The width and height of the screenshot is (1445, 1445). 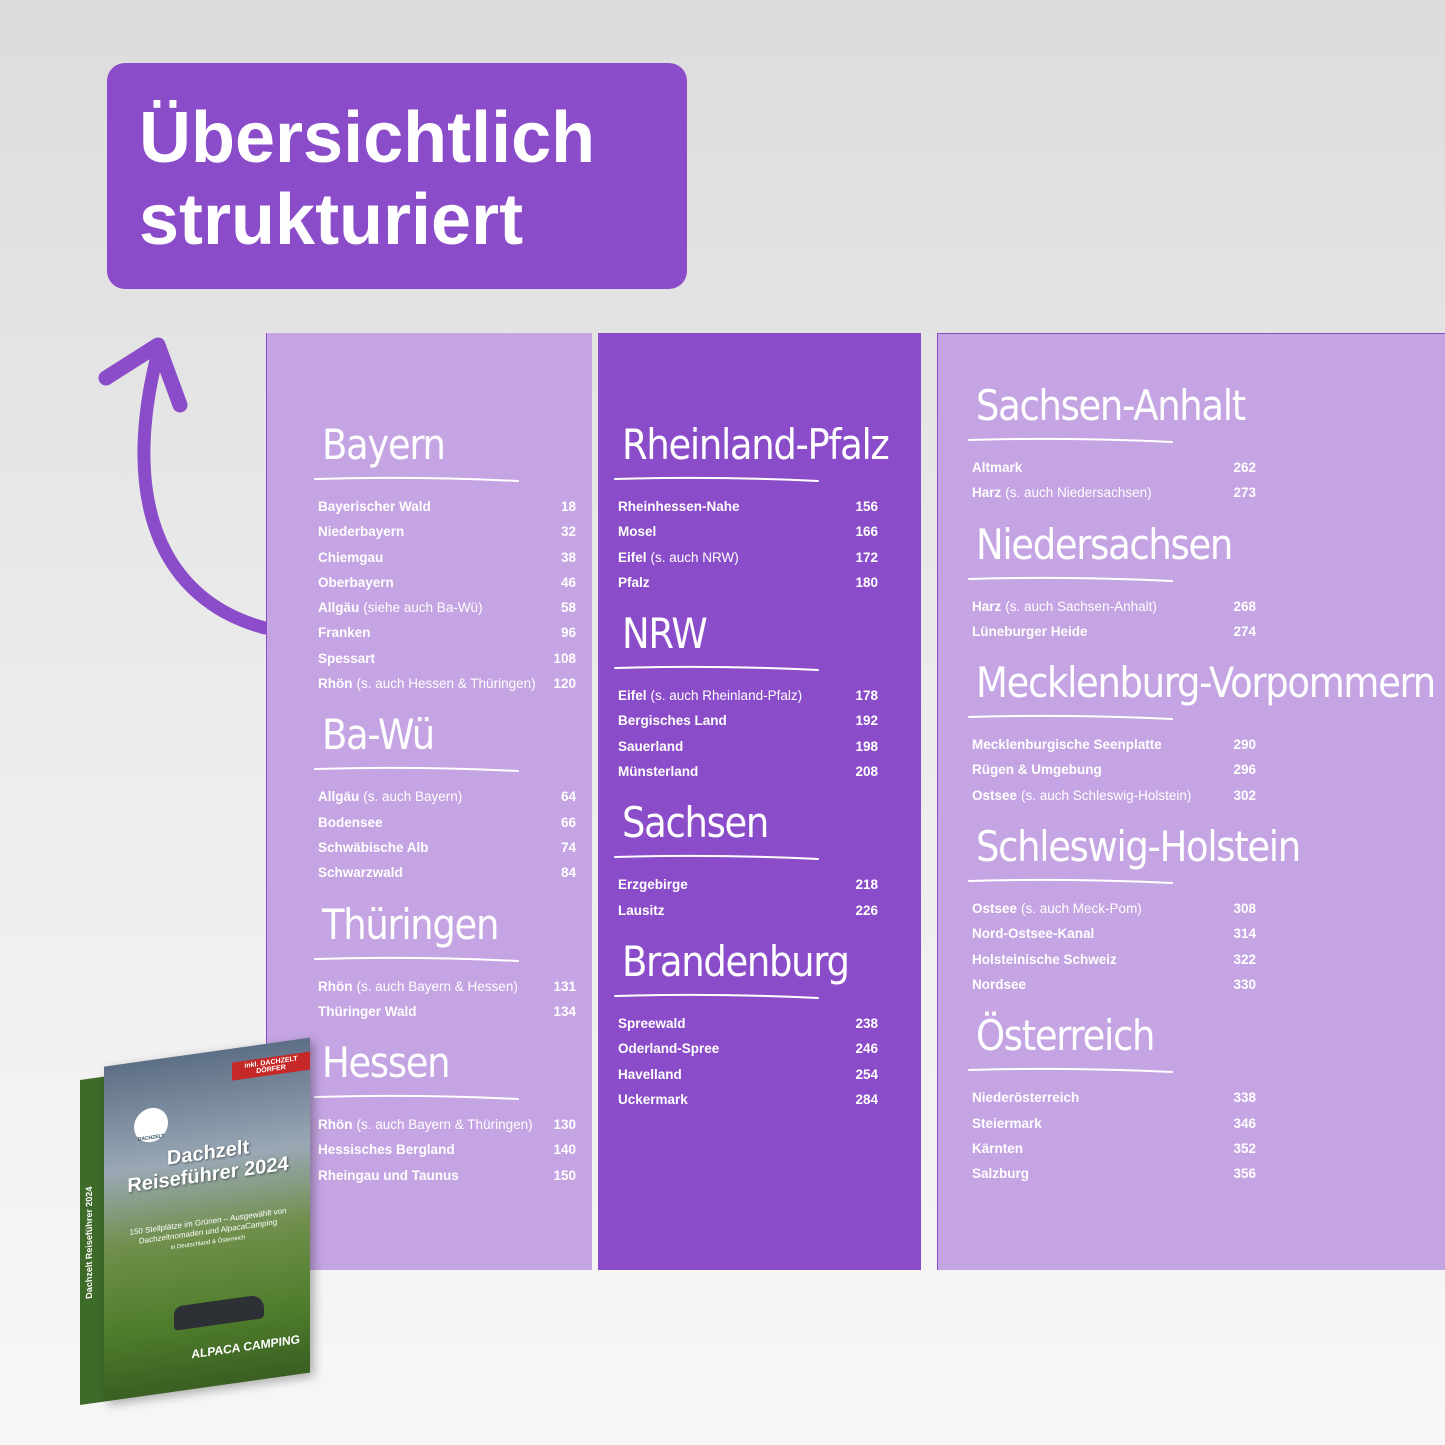 I want to click on toc-entry: Allgäu (siehe auch Ba-Wü) 58, so click(x=447, y=607).